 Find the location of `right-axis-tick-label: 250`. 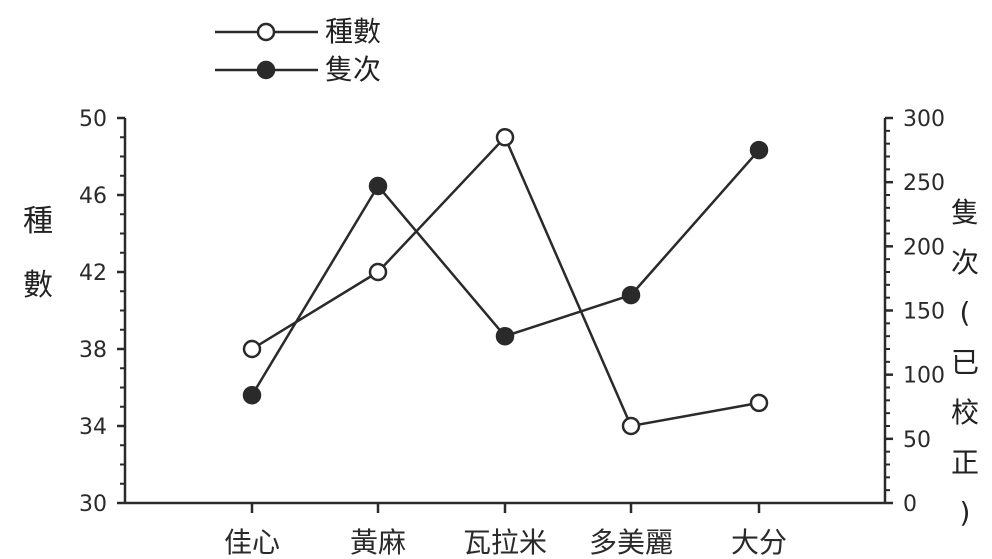

right-axis-tick-label: 250 is located at coordinates (924, 183).